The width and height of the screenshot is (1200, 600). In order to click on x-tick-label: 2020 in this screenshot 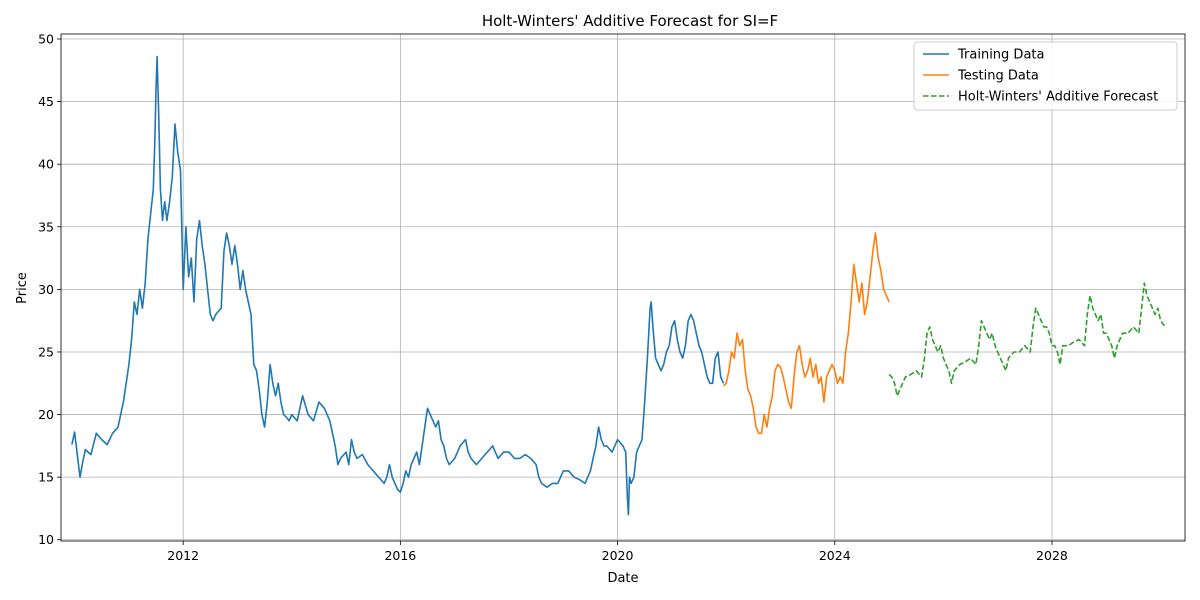, I will do `click(618, 555)`.